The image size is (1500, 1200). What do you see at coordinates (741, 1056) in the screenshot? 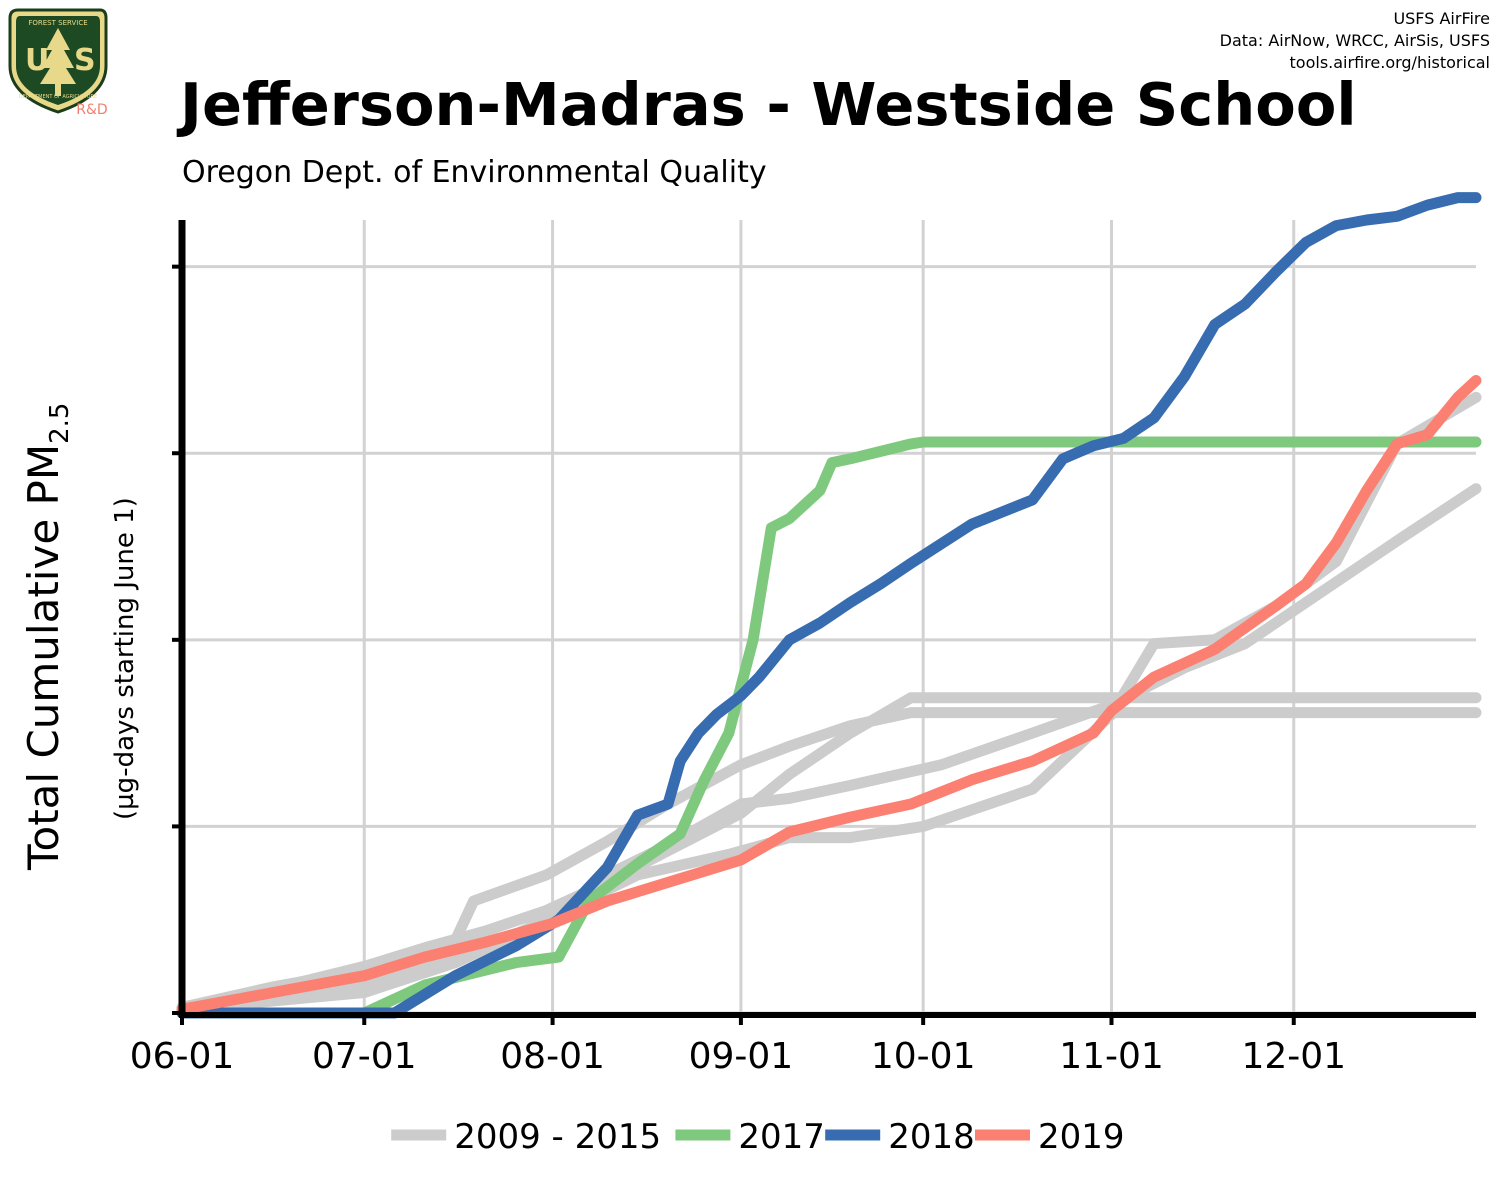
I see `x-tick-label: 09-01` at bounding box center [741, 1056].